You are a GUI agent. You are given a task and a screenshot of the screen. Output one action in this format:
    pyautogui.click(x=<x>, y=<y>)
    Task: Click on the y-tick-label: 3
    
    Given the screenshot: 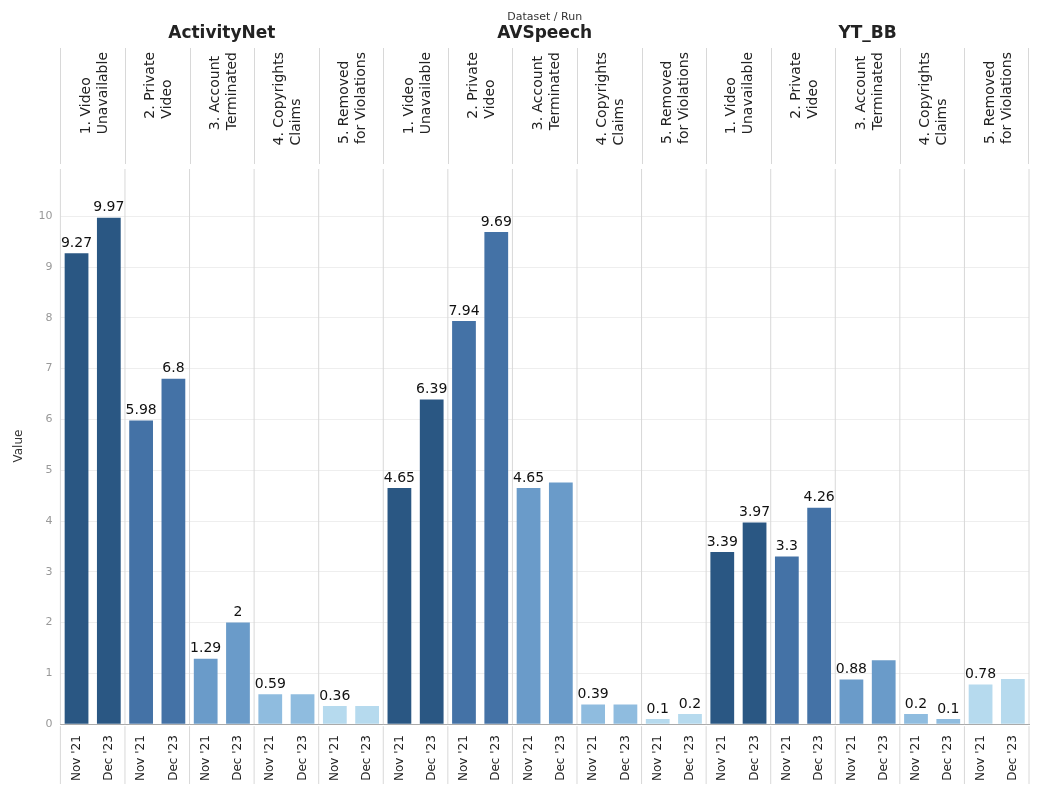 What is the action you would take?
    pyautogui.click(x=49, y=571)
    